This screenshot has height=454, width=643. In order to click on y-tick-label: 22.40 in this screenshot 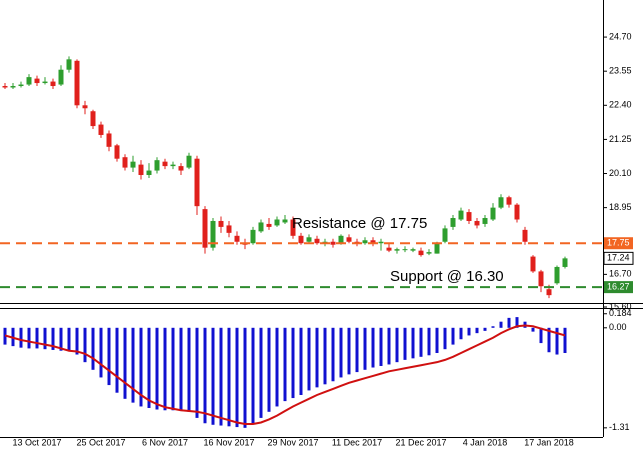, I will do `click(620, 105)`.